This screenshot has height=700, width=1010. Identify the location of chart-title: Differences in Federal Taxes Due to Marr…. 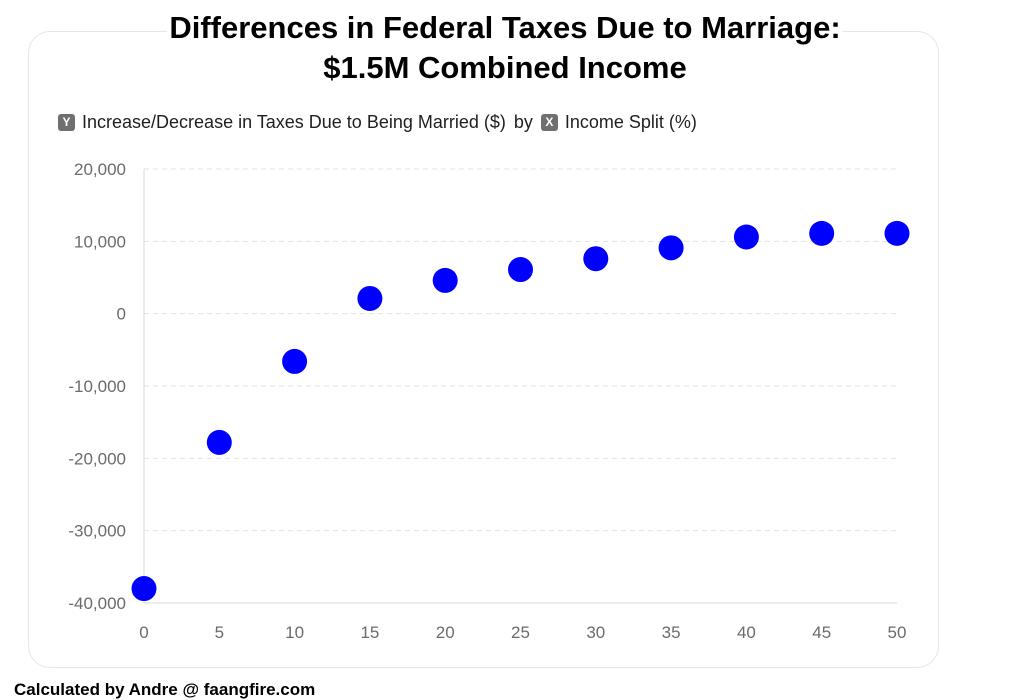
(505, 48).